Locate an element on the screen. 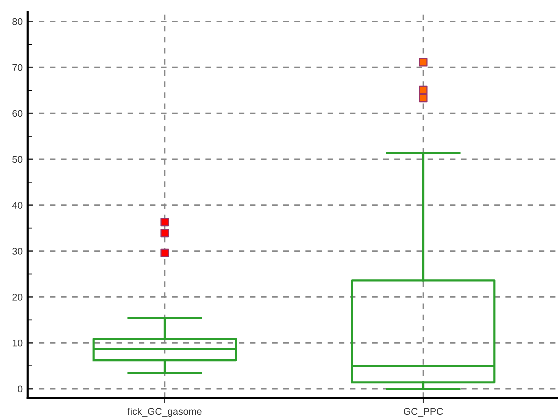 The width and height of the screenshot is (558, 417). x-tick-label: GC_PPC is located at coordinates (424, 412).